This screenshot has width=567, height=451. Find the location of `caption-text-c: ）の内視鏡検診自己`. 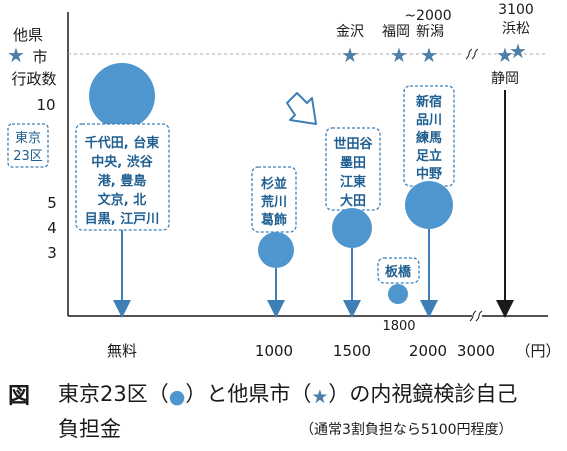

caption-text-c: ）の内視鏡検診自己 is located at coordinates (423, 394).